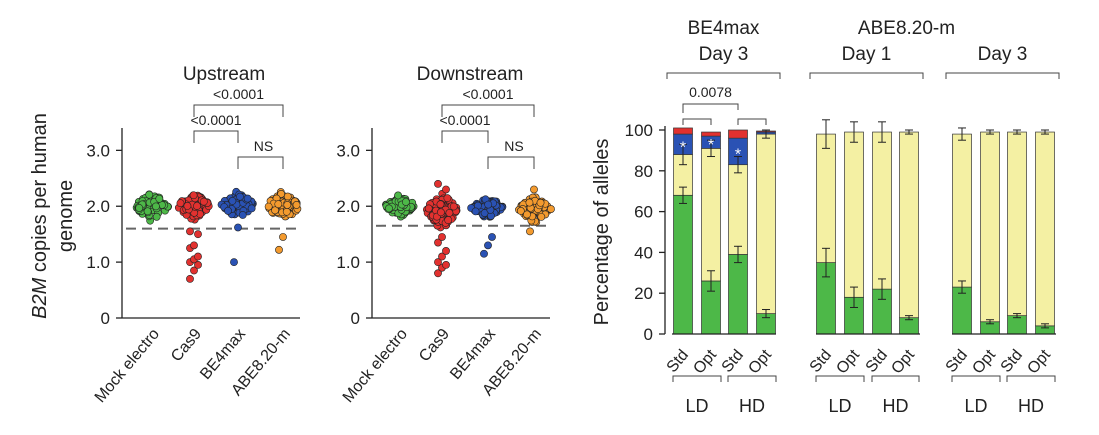 The height and width of the screenshot is (435, 1099). What do you see at coordinates (710, 92) in the screenshot?
I see `p-value-label: 0.0078` at bounding box center [710, 92].